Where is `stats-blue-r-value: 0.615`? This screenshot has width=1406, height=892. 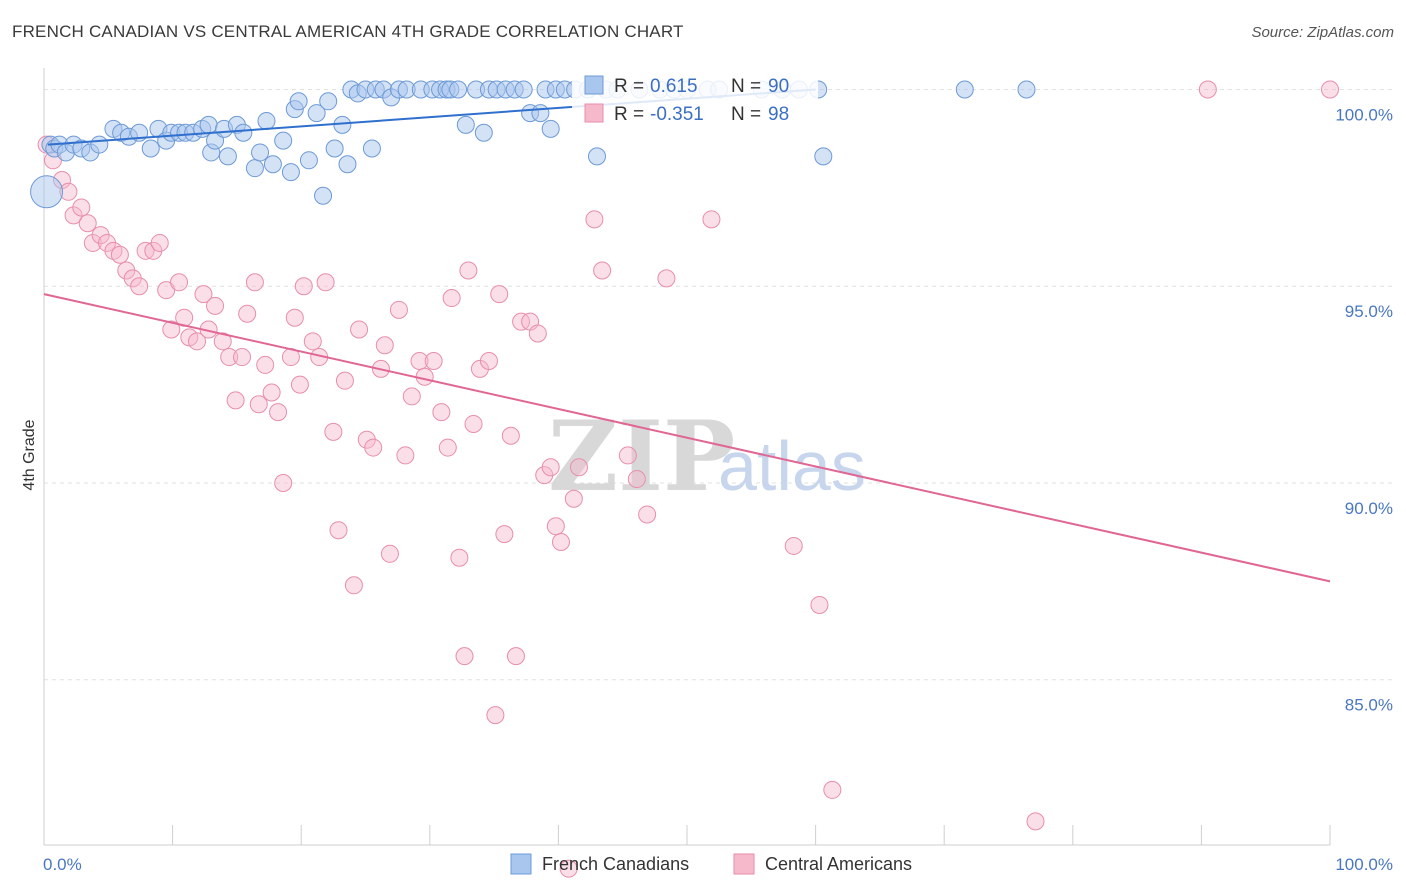
stats-blue-r-value: 0.615 is located at coordinates (674, 86).